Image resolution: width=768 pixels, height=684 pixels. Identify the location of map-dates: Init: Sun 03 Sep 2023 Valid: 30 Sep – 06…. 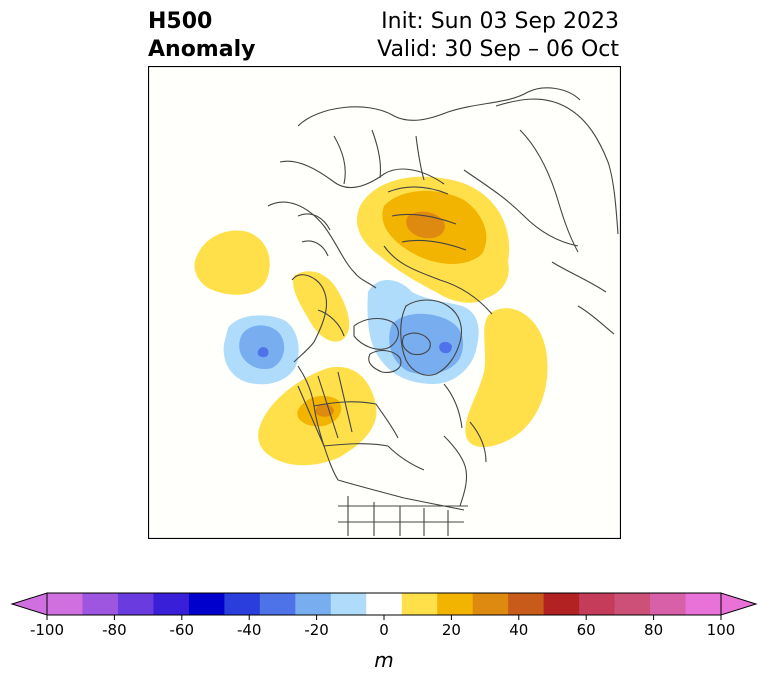
(498, 36).